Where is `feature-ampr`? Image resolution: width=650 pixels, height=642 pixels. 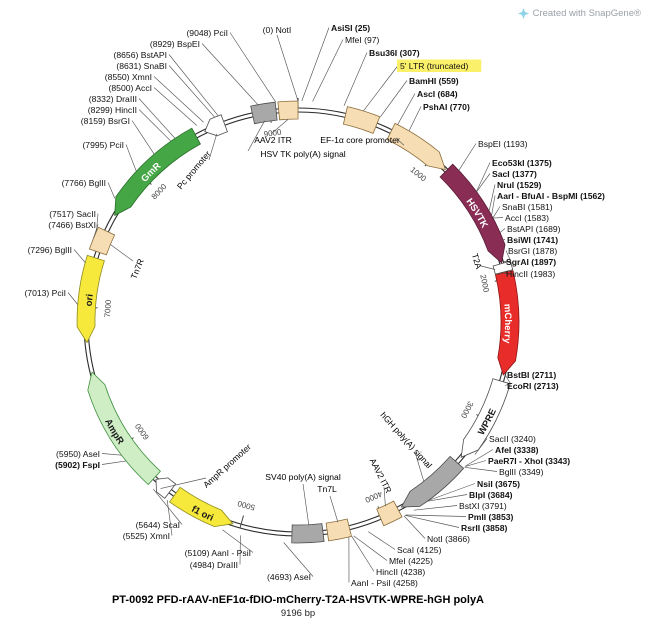 feature-ampr is located at coordinates (124, 428).